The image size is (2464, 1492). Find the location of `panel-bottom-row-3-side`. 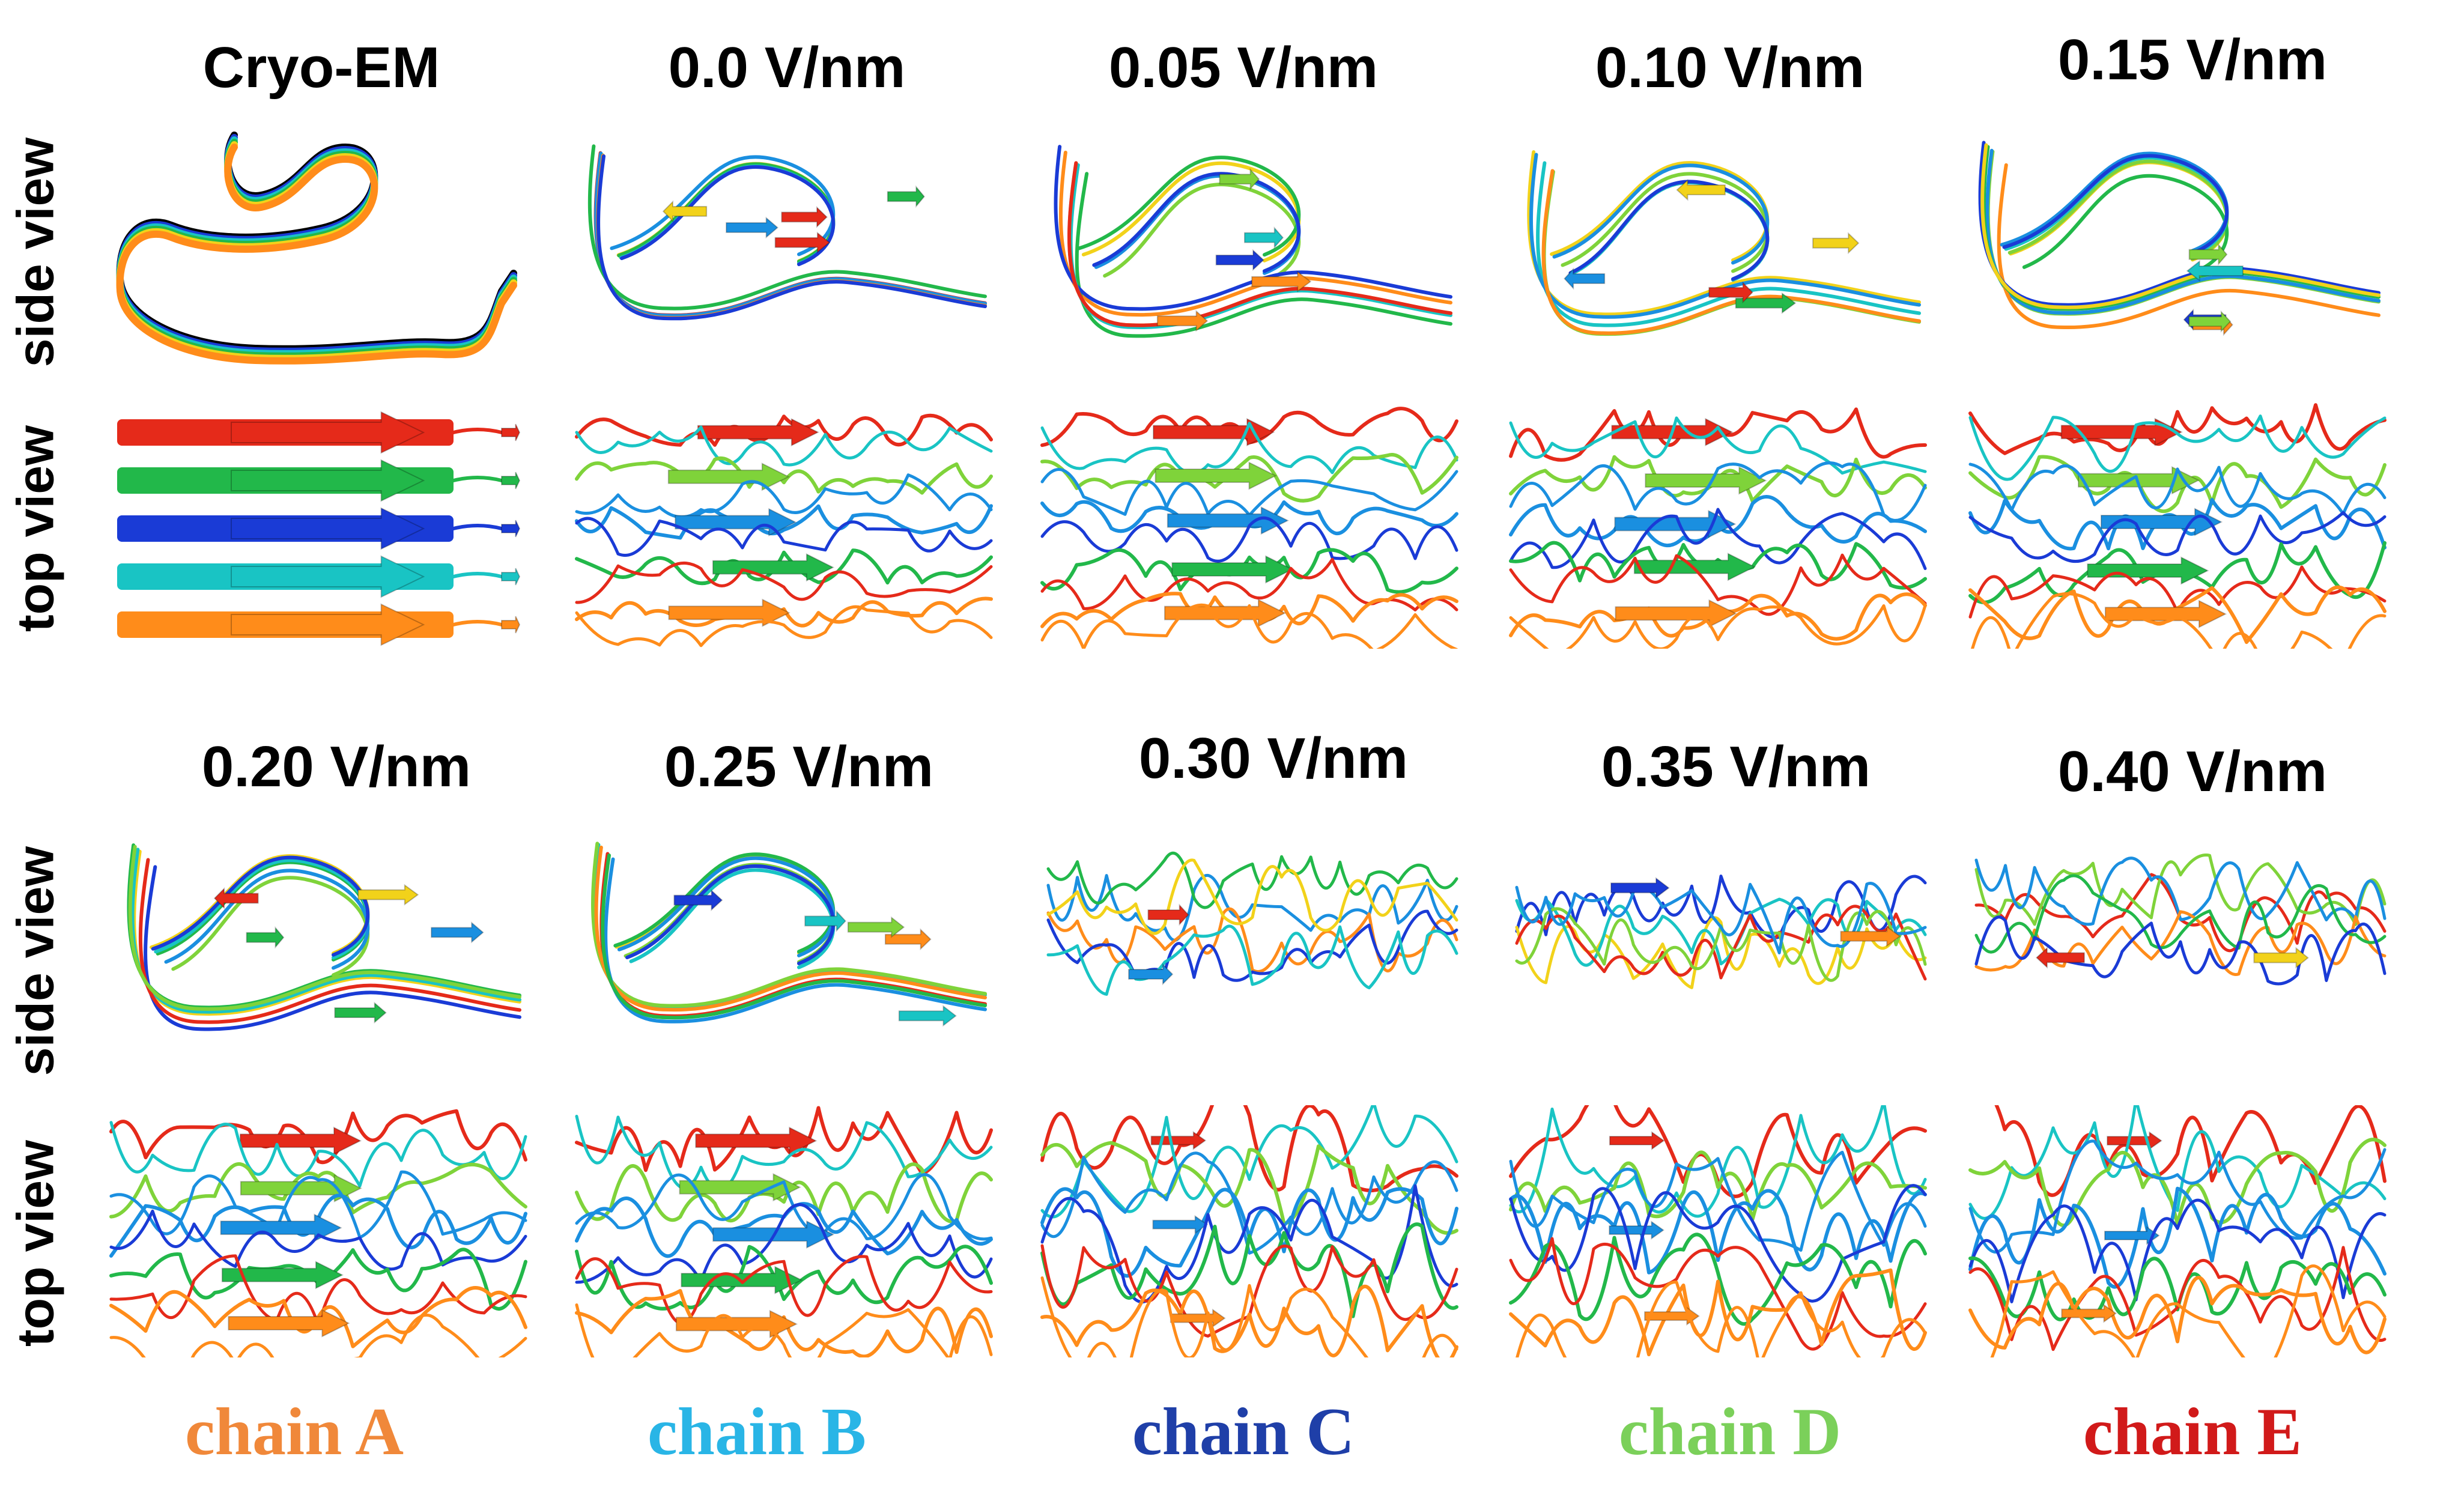

panel-bottom-row-3-side is located at coordinates (1721, 943).